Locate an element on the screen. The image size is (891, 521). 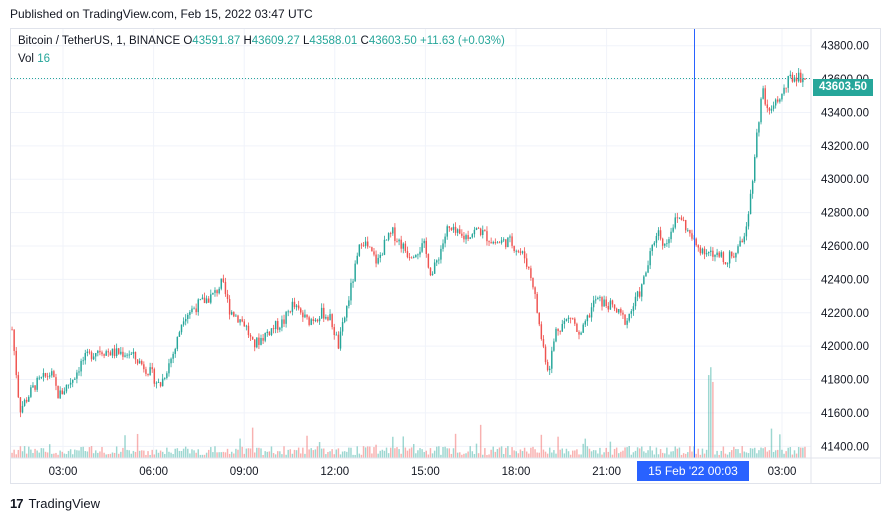
y-tick-label: 43200.00 is located at coordinates (845, 147).